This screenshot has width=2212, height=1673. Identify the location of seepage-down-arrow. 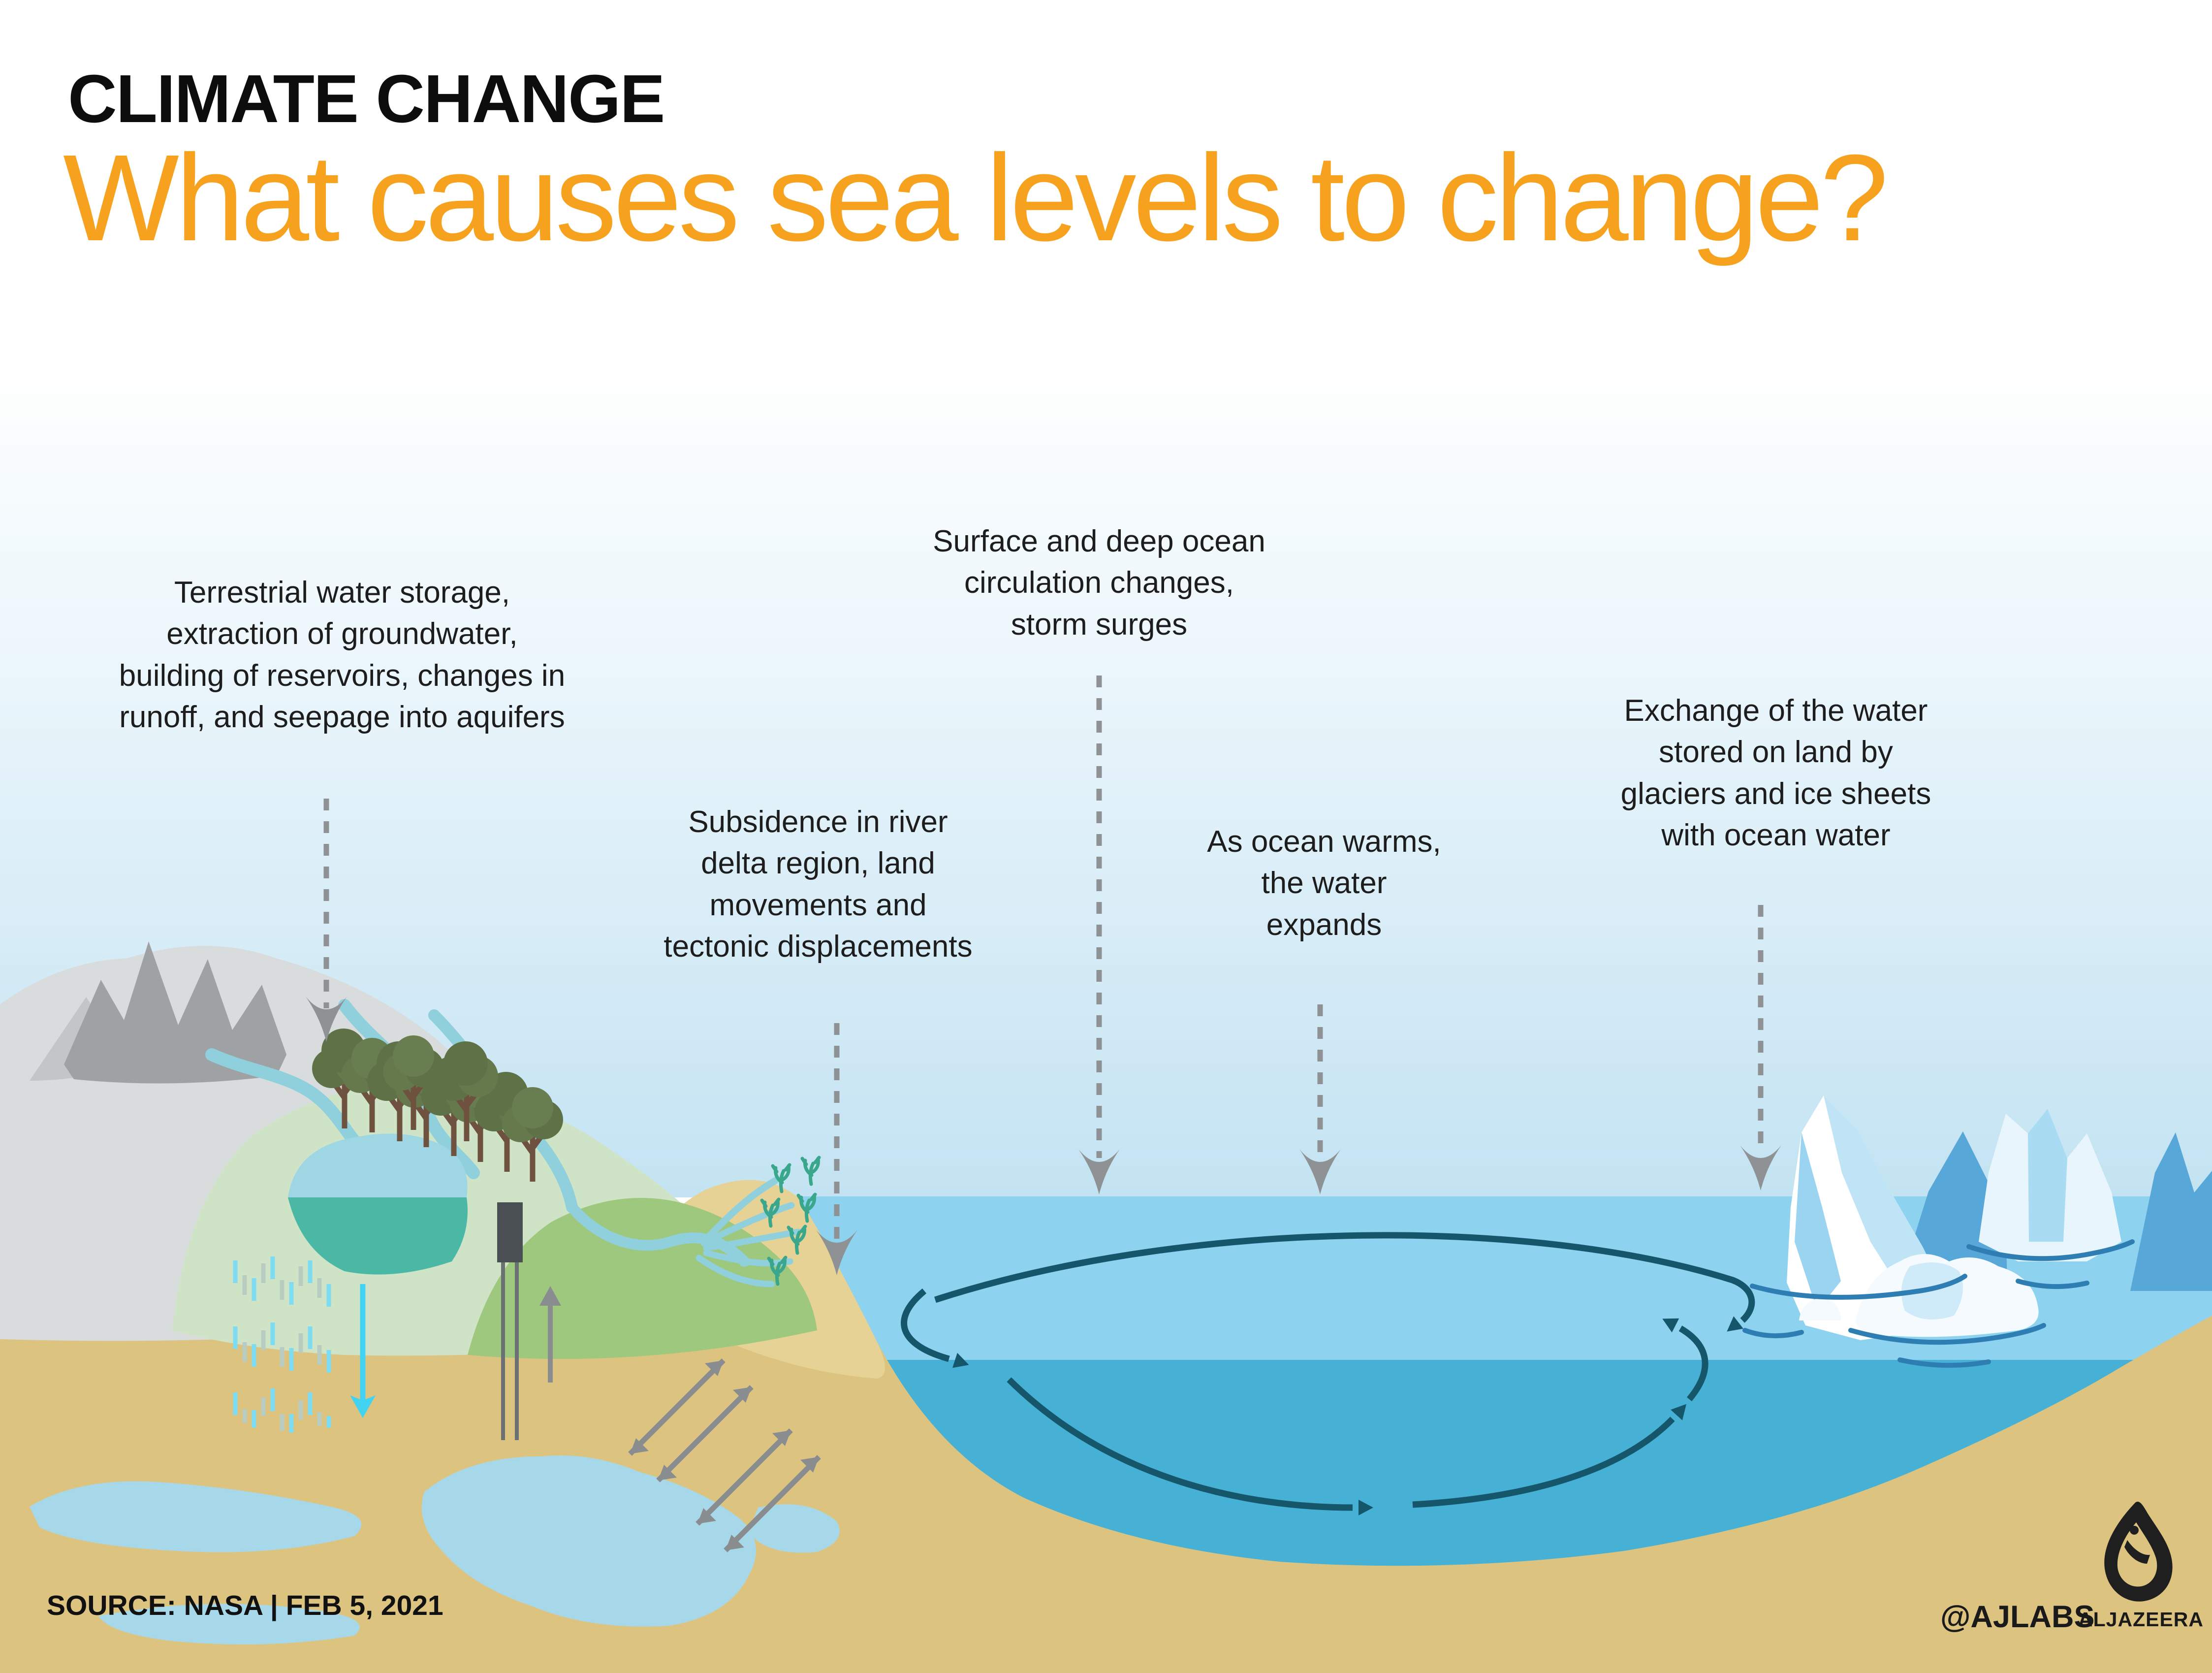
(363, 1351).